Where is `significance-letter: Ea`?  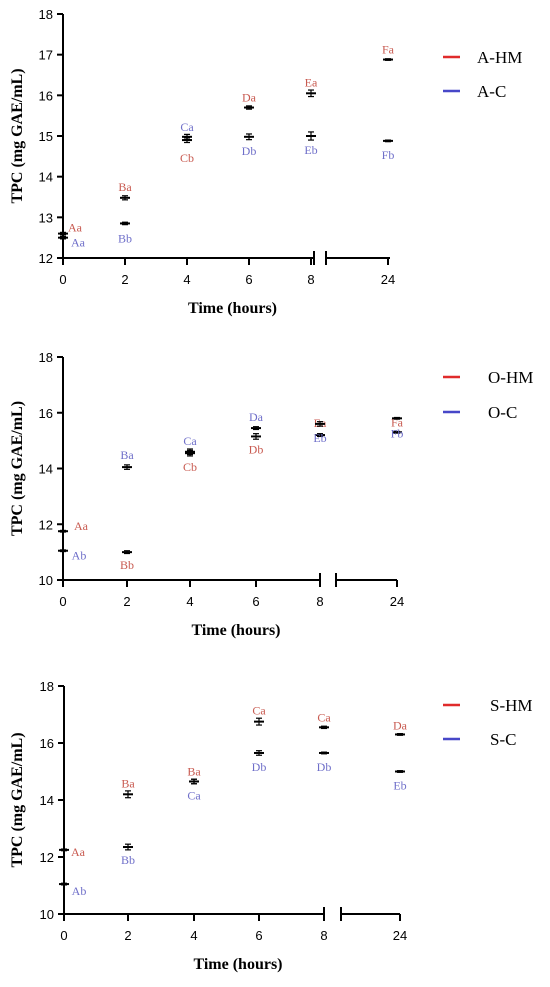 significance-letter: Ea is located at coordinates (311, 82).